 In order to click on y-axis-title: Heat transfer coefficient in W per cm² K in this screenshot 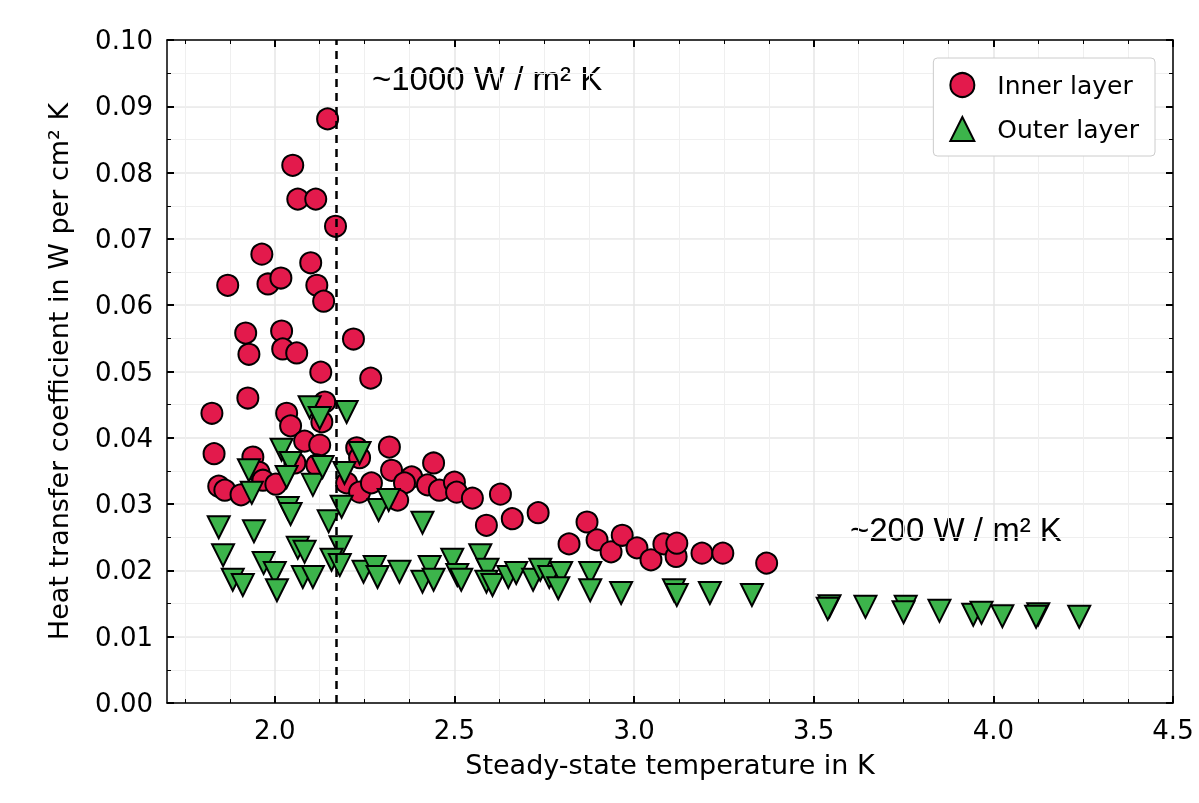, I will do `click(58, 371)`.